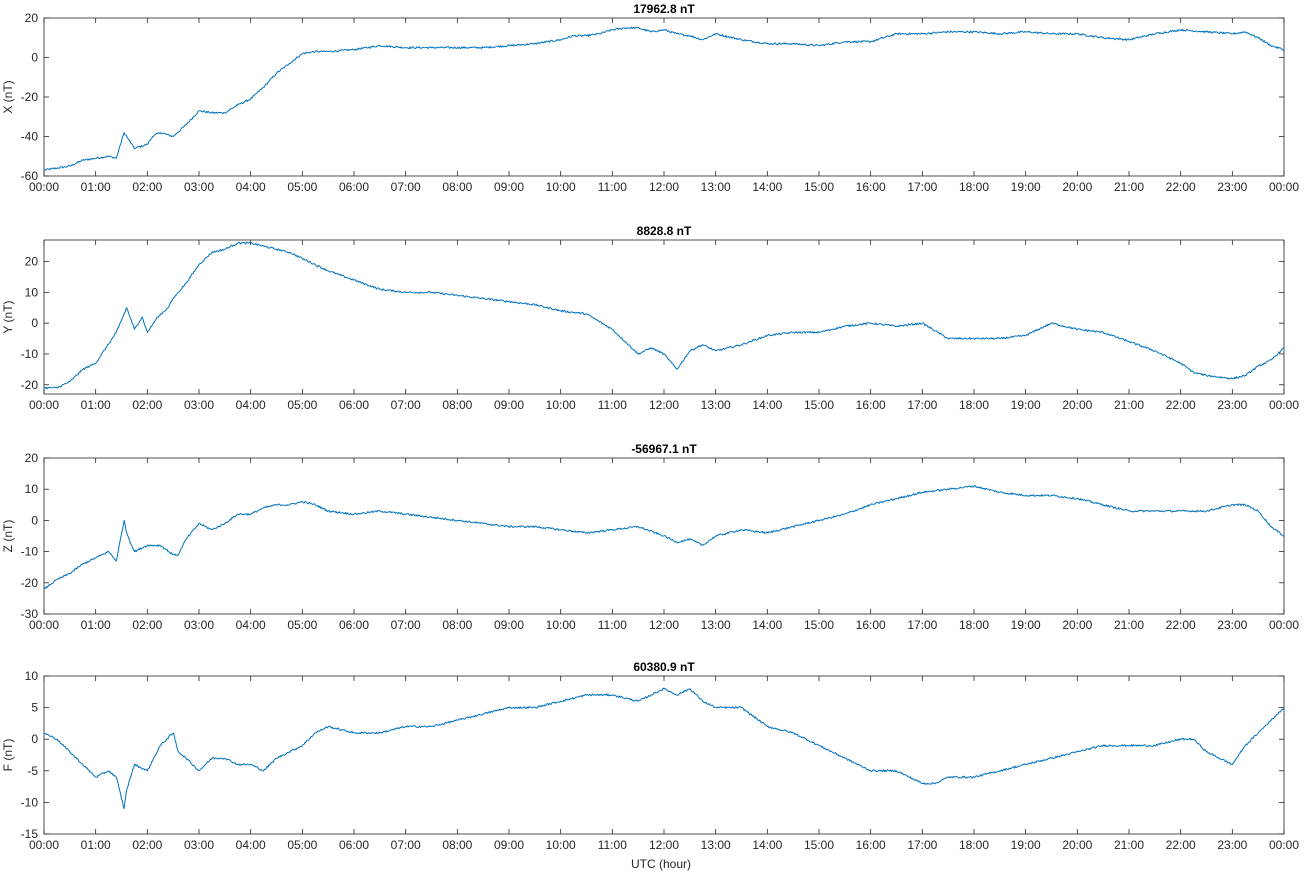  What do you see at coordinates (34, 708) in the screenshot?
I see `y-tick-label: 5` at bounding box center [34, 708].